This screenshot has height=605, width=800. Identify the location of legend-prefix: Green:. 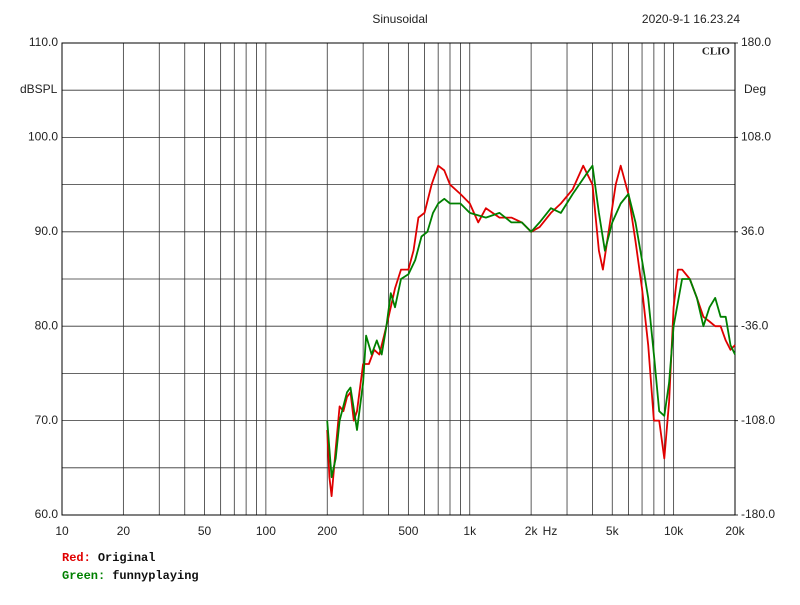
(83, 576).